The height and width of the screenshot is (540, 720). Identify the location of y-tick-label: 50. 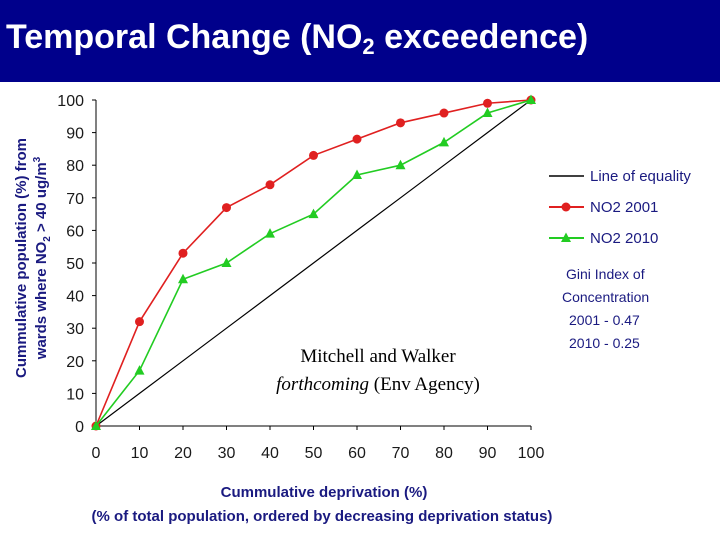
(75, 264).